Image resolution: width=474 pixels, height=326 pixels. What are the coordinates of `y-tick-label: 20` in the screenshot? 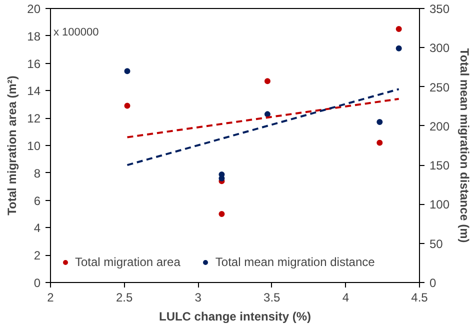 It's located at (34, 9).